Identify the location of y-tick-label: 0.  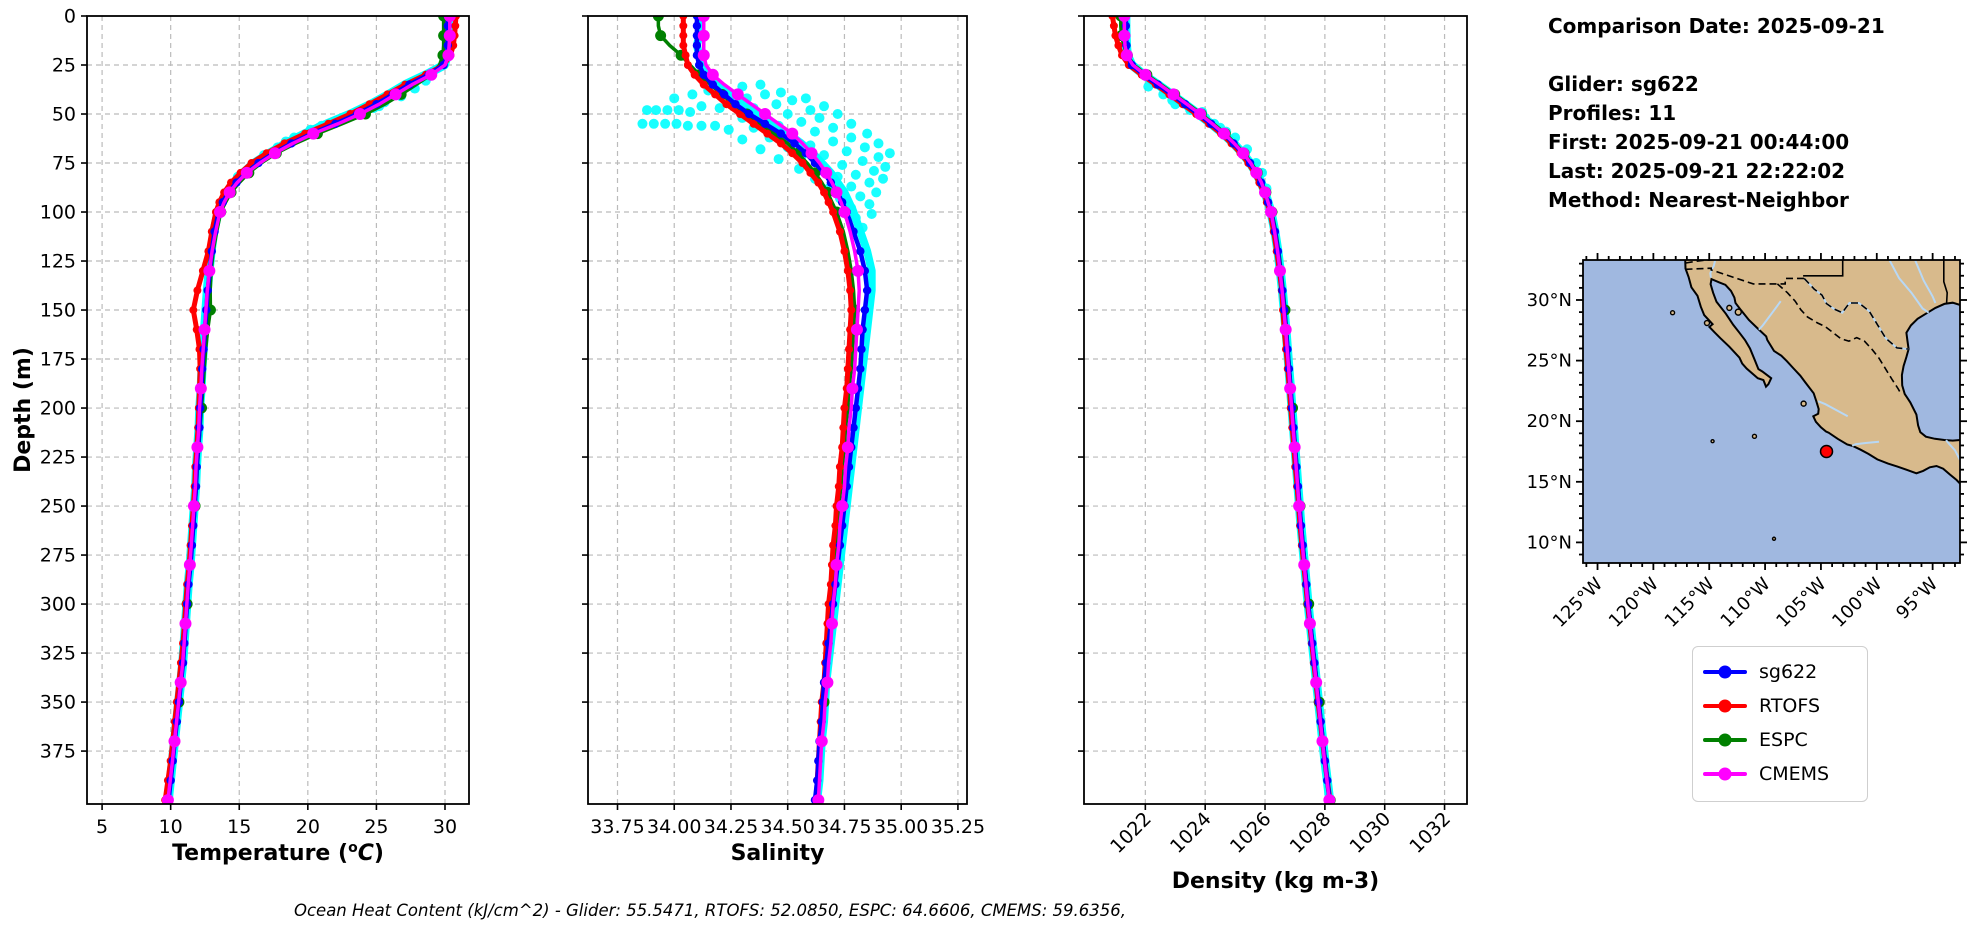
(70, 17).